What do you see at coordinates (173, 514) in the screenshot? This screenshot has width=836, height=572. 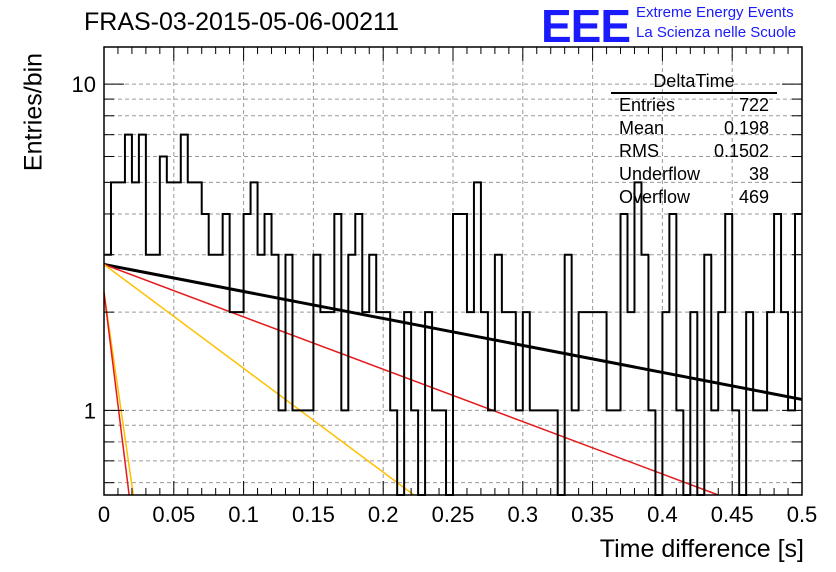 I see `x-tick-label: 0.05` at bounding box center [173, 514].